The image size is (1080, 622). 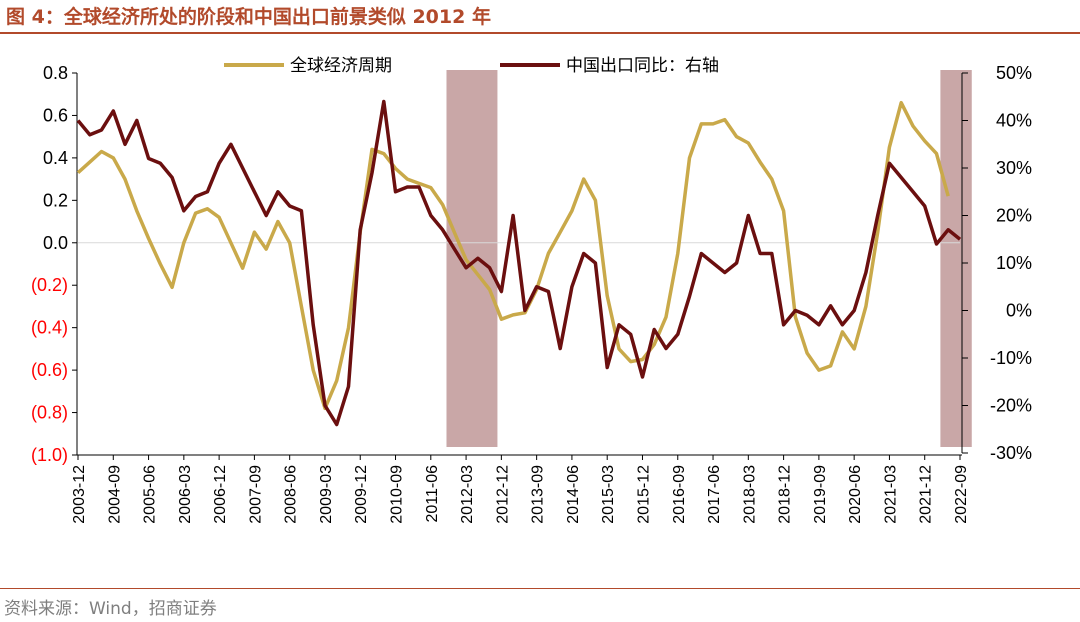 What do you see at coordinates (1014, 73) in the screenshot?
I see `right-tick-label: 50%` at bounding box center [1014, 73].